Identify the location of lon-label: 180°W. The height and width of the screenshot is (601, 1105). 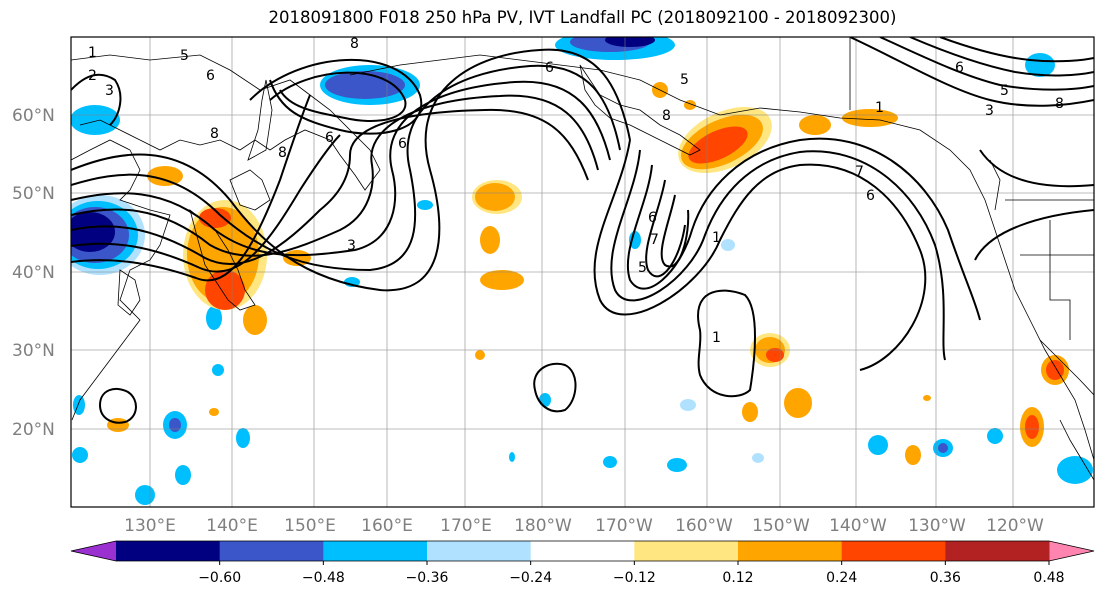
(543, 526).